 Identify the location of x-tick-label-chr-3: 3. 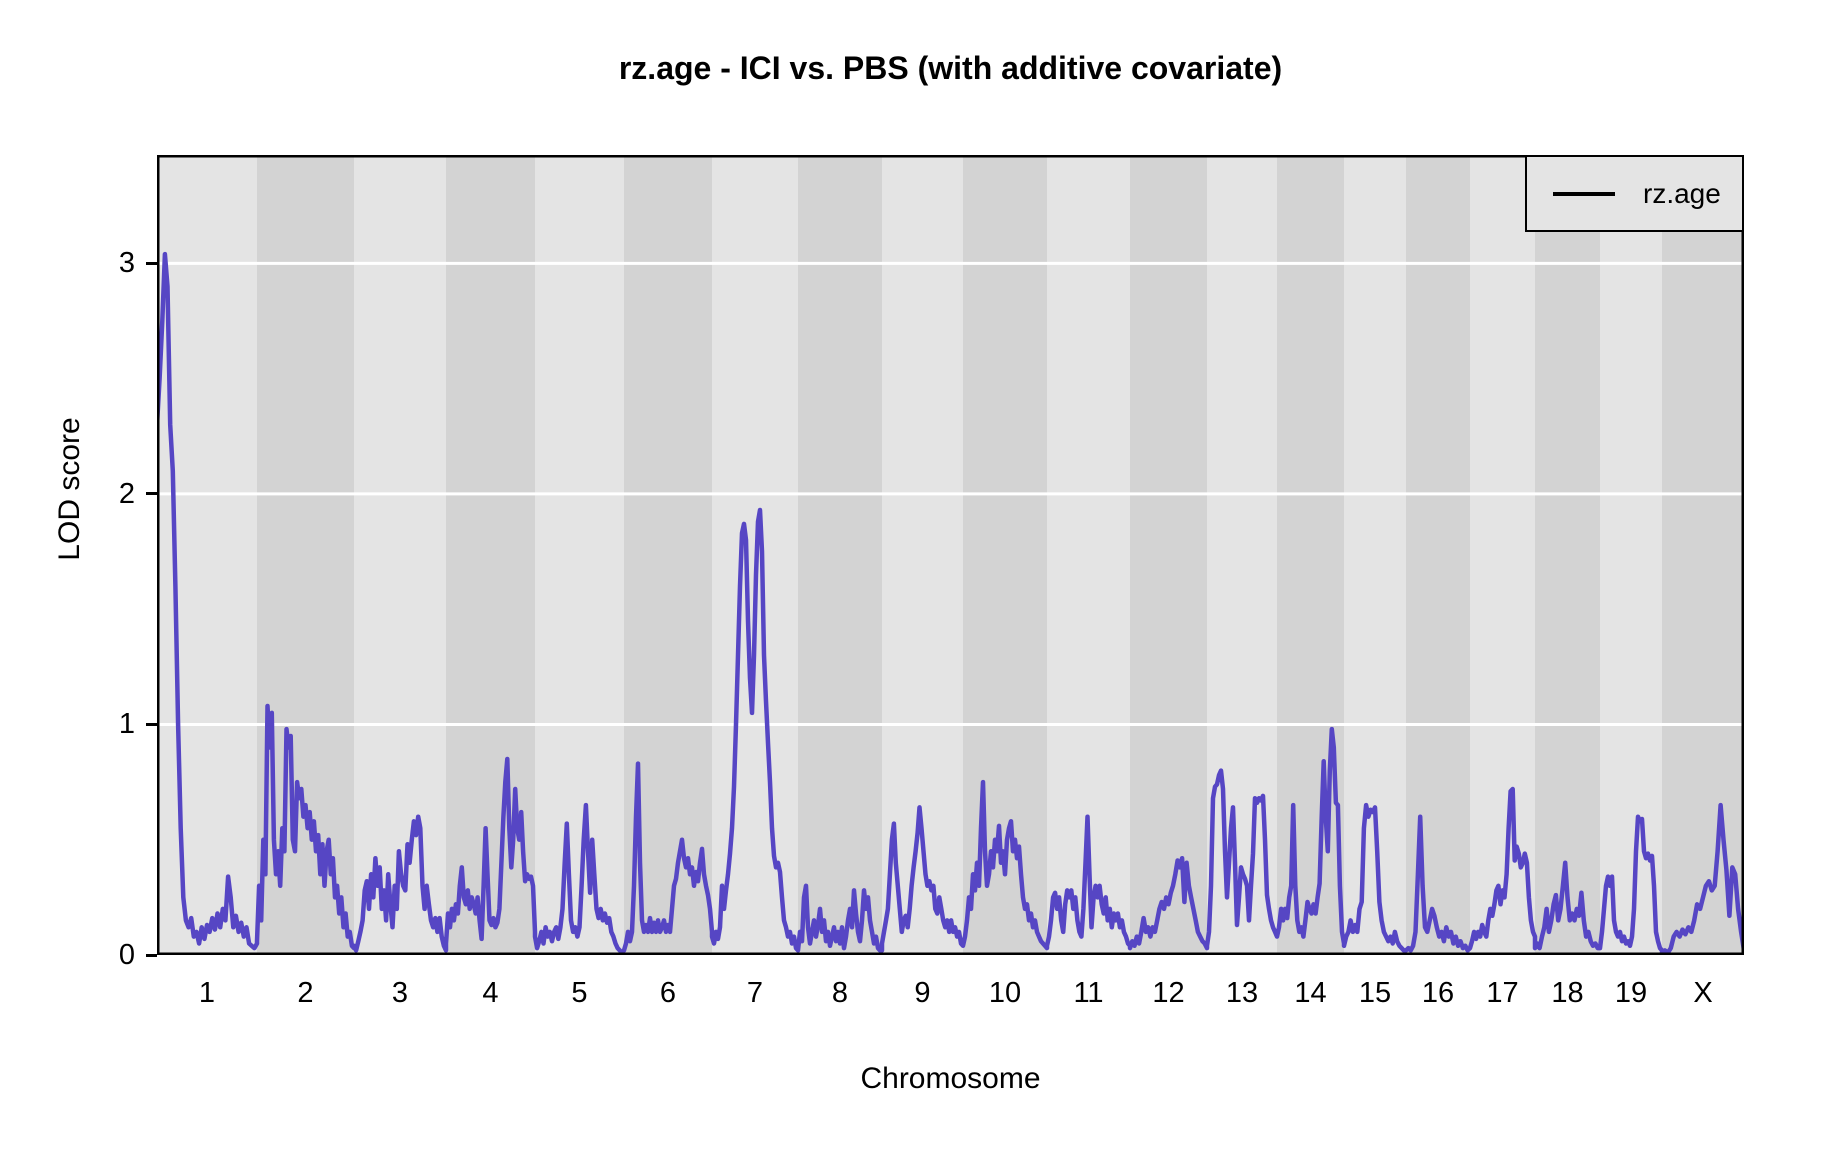
(400, 993).